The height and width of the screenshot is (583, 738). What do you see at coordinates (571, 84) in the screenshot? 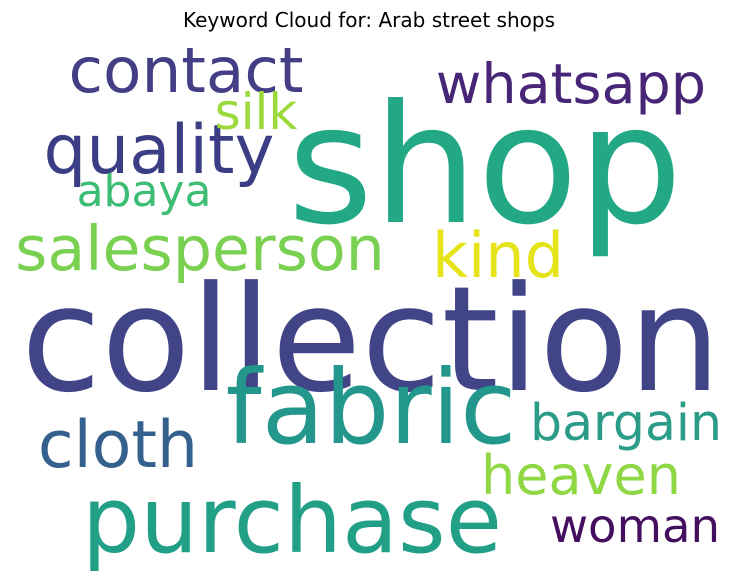
I see `word-whatsapp: whatsapp` at bounding box center [571, 84].